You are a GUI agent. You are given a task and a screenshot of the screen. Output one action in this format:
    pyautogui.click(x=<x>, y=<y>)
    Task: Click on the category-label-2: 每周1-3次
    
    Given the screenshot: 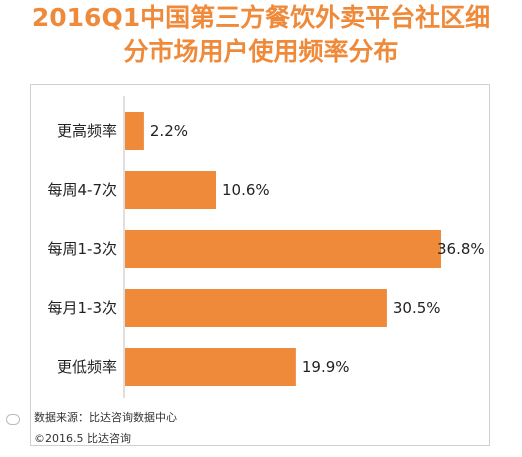 What is the action you would take?
    pyautogui.click(x=83, y=249)
    